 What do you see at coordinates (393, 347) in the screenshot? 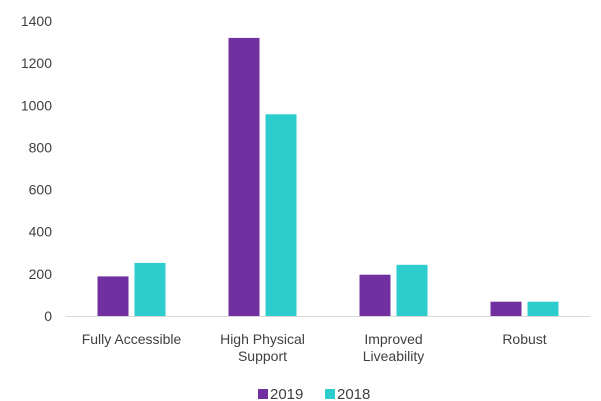
I see `x-category-label-improved-liveability: Improved Liveability` at bounding box center [393, 347].